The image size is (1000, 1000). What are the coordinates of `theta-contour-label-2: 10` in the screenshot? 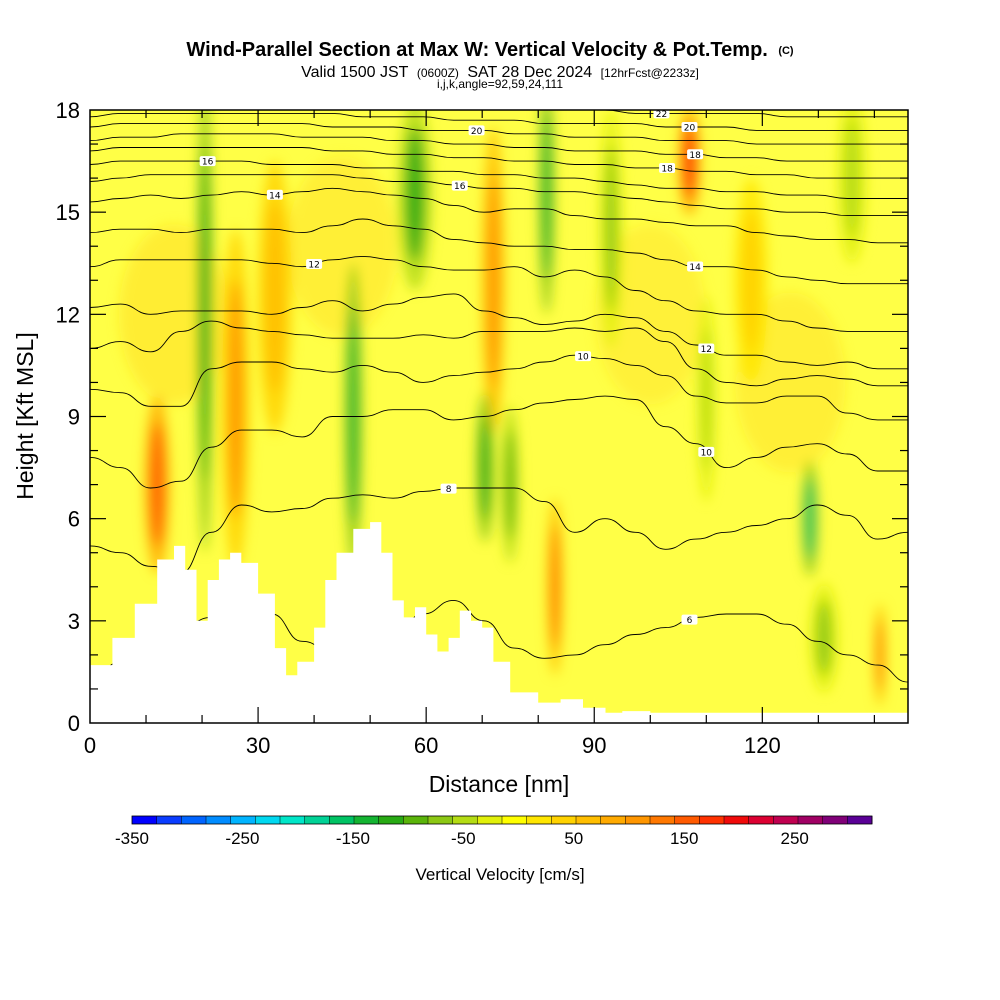 It's located at (706, 452).